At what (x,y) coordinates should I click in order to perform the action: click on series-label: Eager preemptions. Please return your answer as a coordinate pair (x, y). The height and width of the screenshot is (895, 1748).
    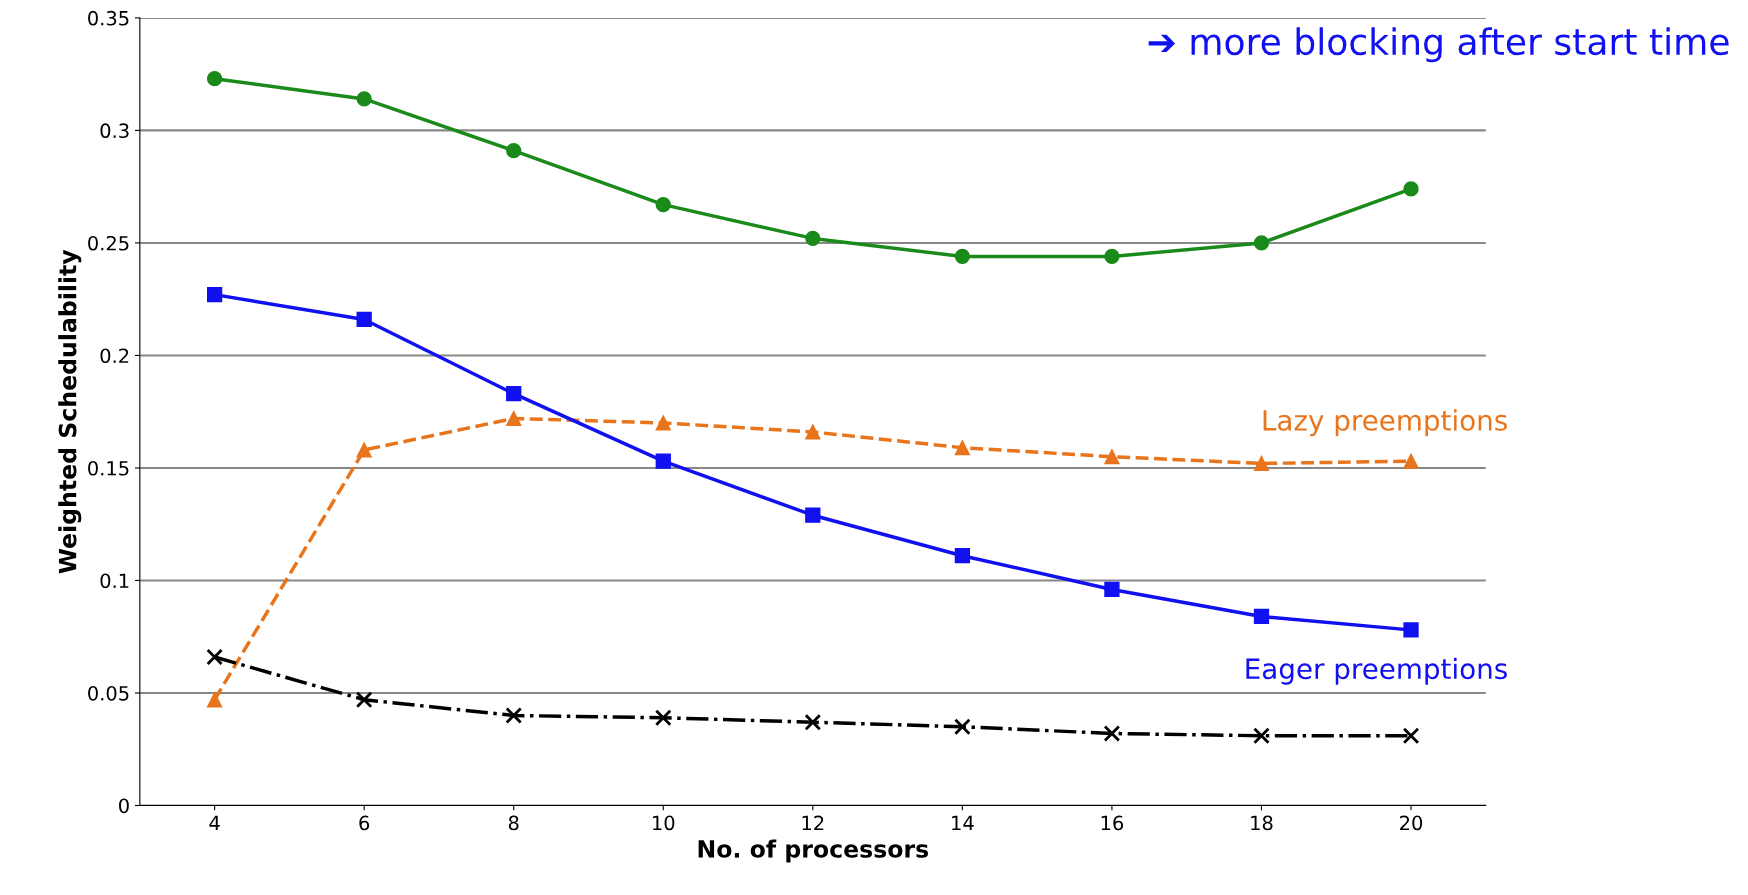
    Looking at the image, I should click on (1376, 671).